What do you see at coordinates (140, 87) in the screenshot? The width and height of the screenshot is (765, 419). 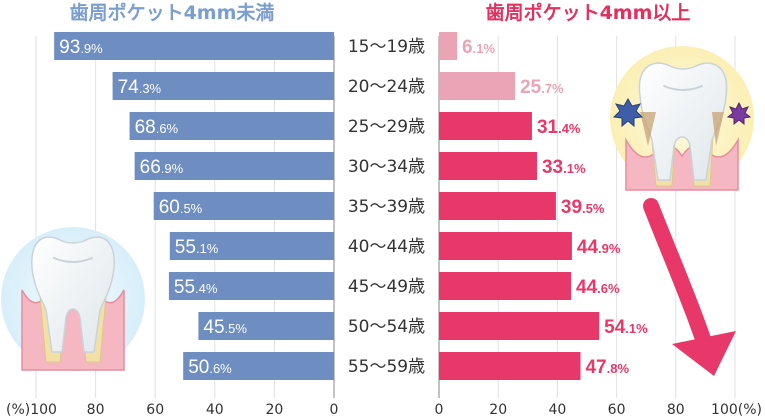 I see `left-bar-value-label: 74.3%` at bounding box center [140, 87].